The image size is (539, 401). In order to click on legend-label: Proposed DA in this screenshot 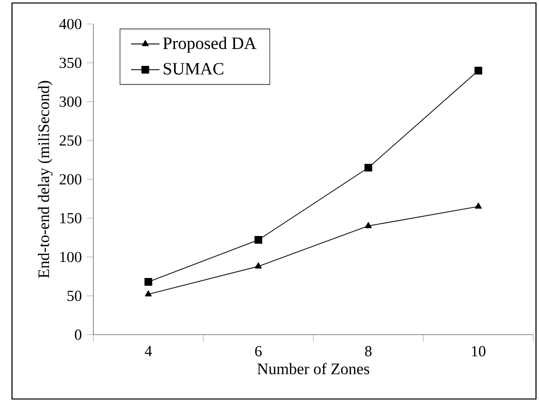, I will do `click(209, 44)`.